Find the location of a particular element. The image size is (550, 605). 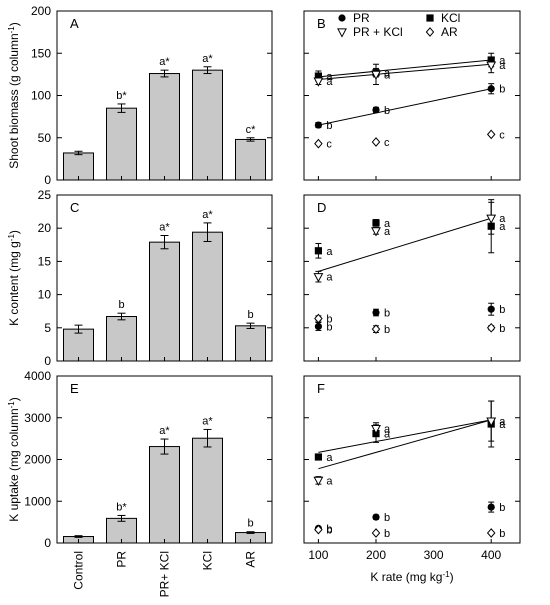

panel-letter: D is located at coordinates (321, 207).